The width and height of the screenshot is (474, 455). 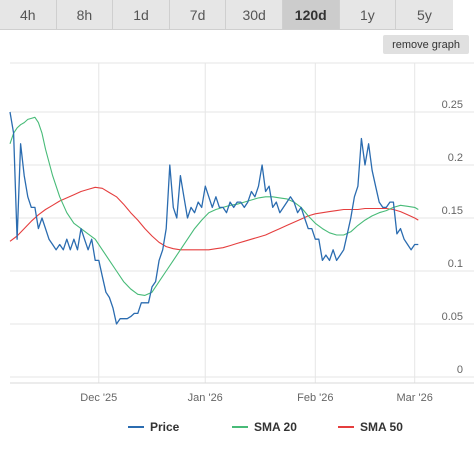 I want to click on tab-4h: 4h, so click(x=28, y=15).